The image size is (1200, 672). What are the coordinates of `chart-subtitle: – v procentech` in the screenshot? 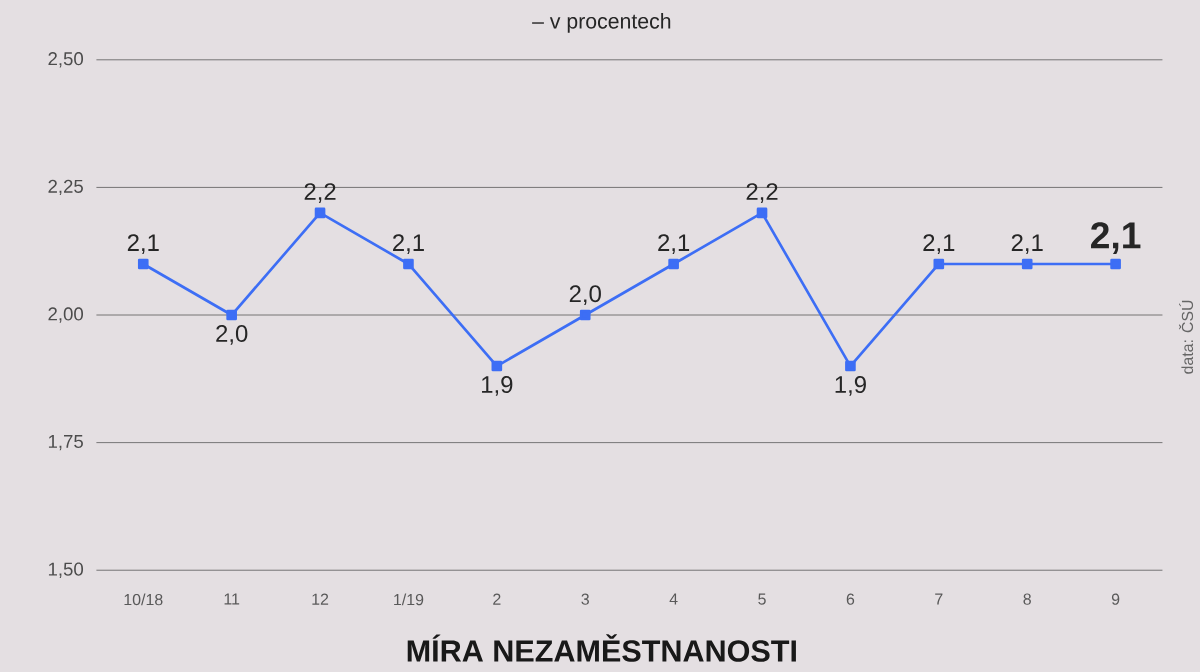 It's located at (601, 23).